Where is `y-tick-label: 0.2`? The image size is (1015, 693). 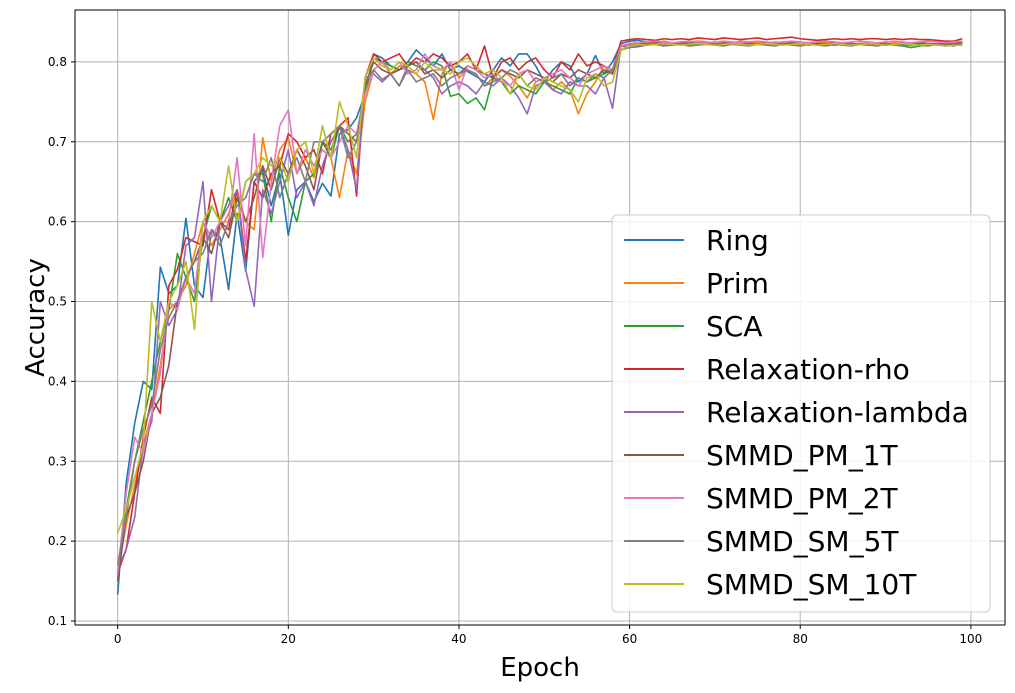
y-tick-label: 0.2 is located at coordinates (57, 541).